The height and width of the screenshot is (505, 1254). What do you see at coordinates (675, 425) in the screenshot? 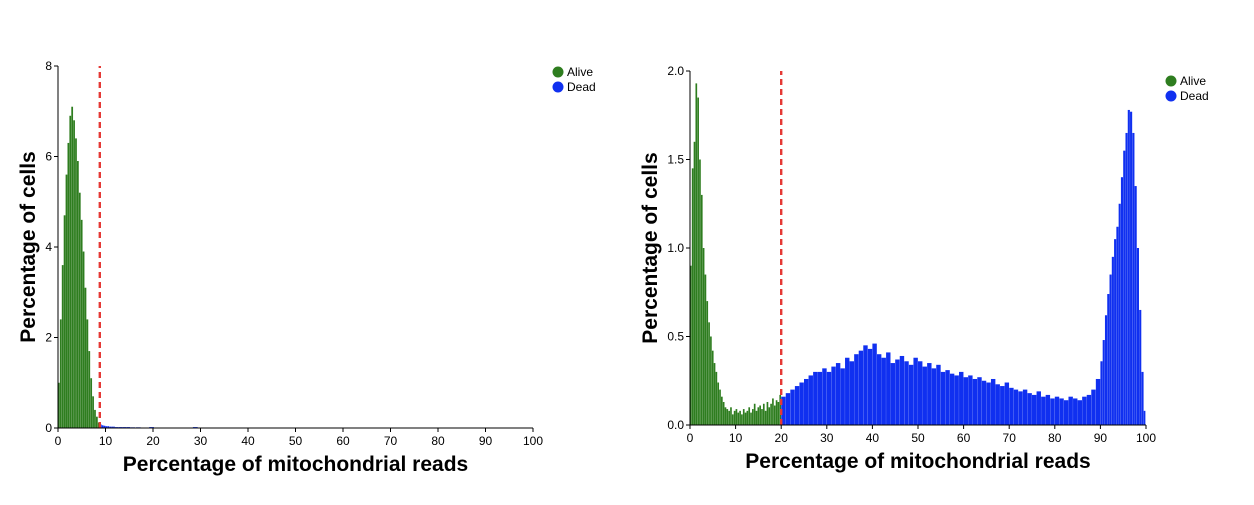
I see `y-tick-label: 0.0` at bounding box center [675, 425].